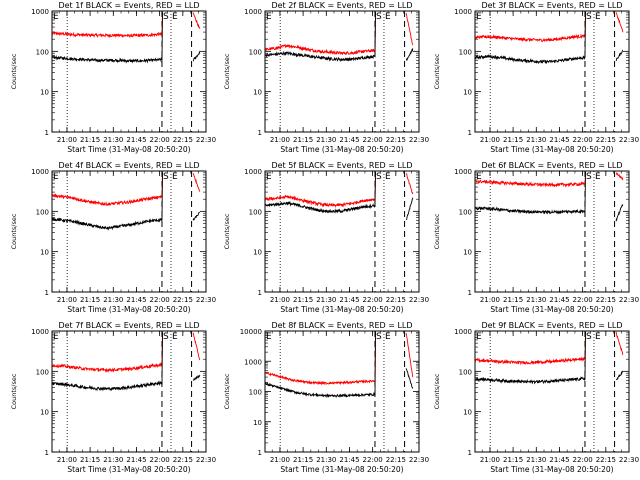 The height and width of the screenshot is (480, 640). What do you see at coordinates (341, 325) in the screenshot?
I see `chart-title: Det 8f BLACK = Events, RED = LLD` at bounding box center [341, 325].